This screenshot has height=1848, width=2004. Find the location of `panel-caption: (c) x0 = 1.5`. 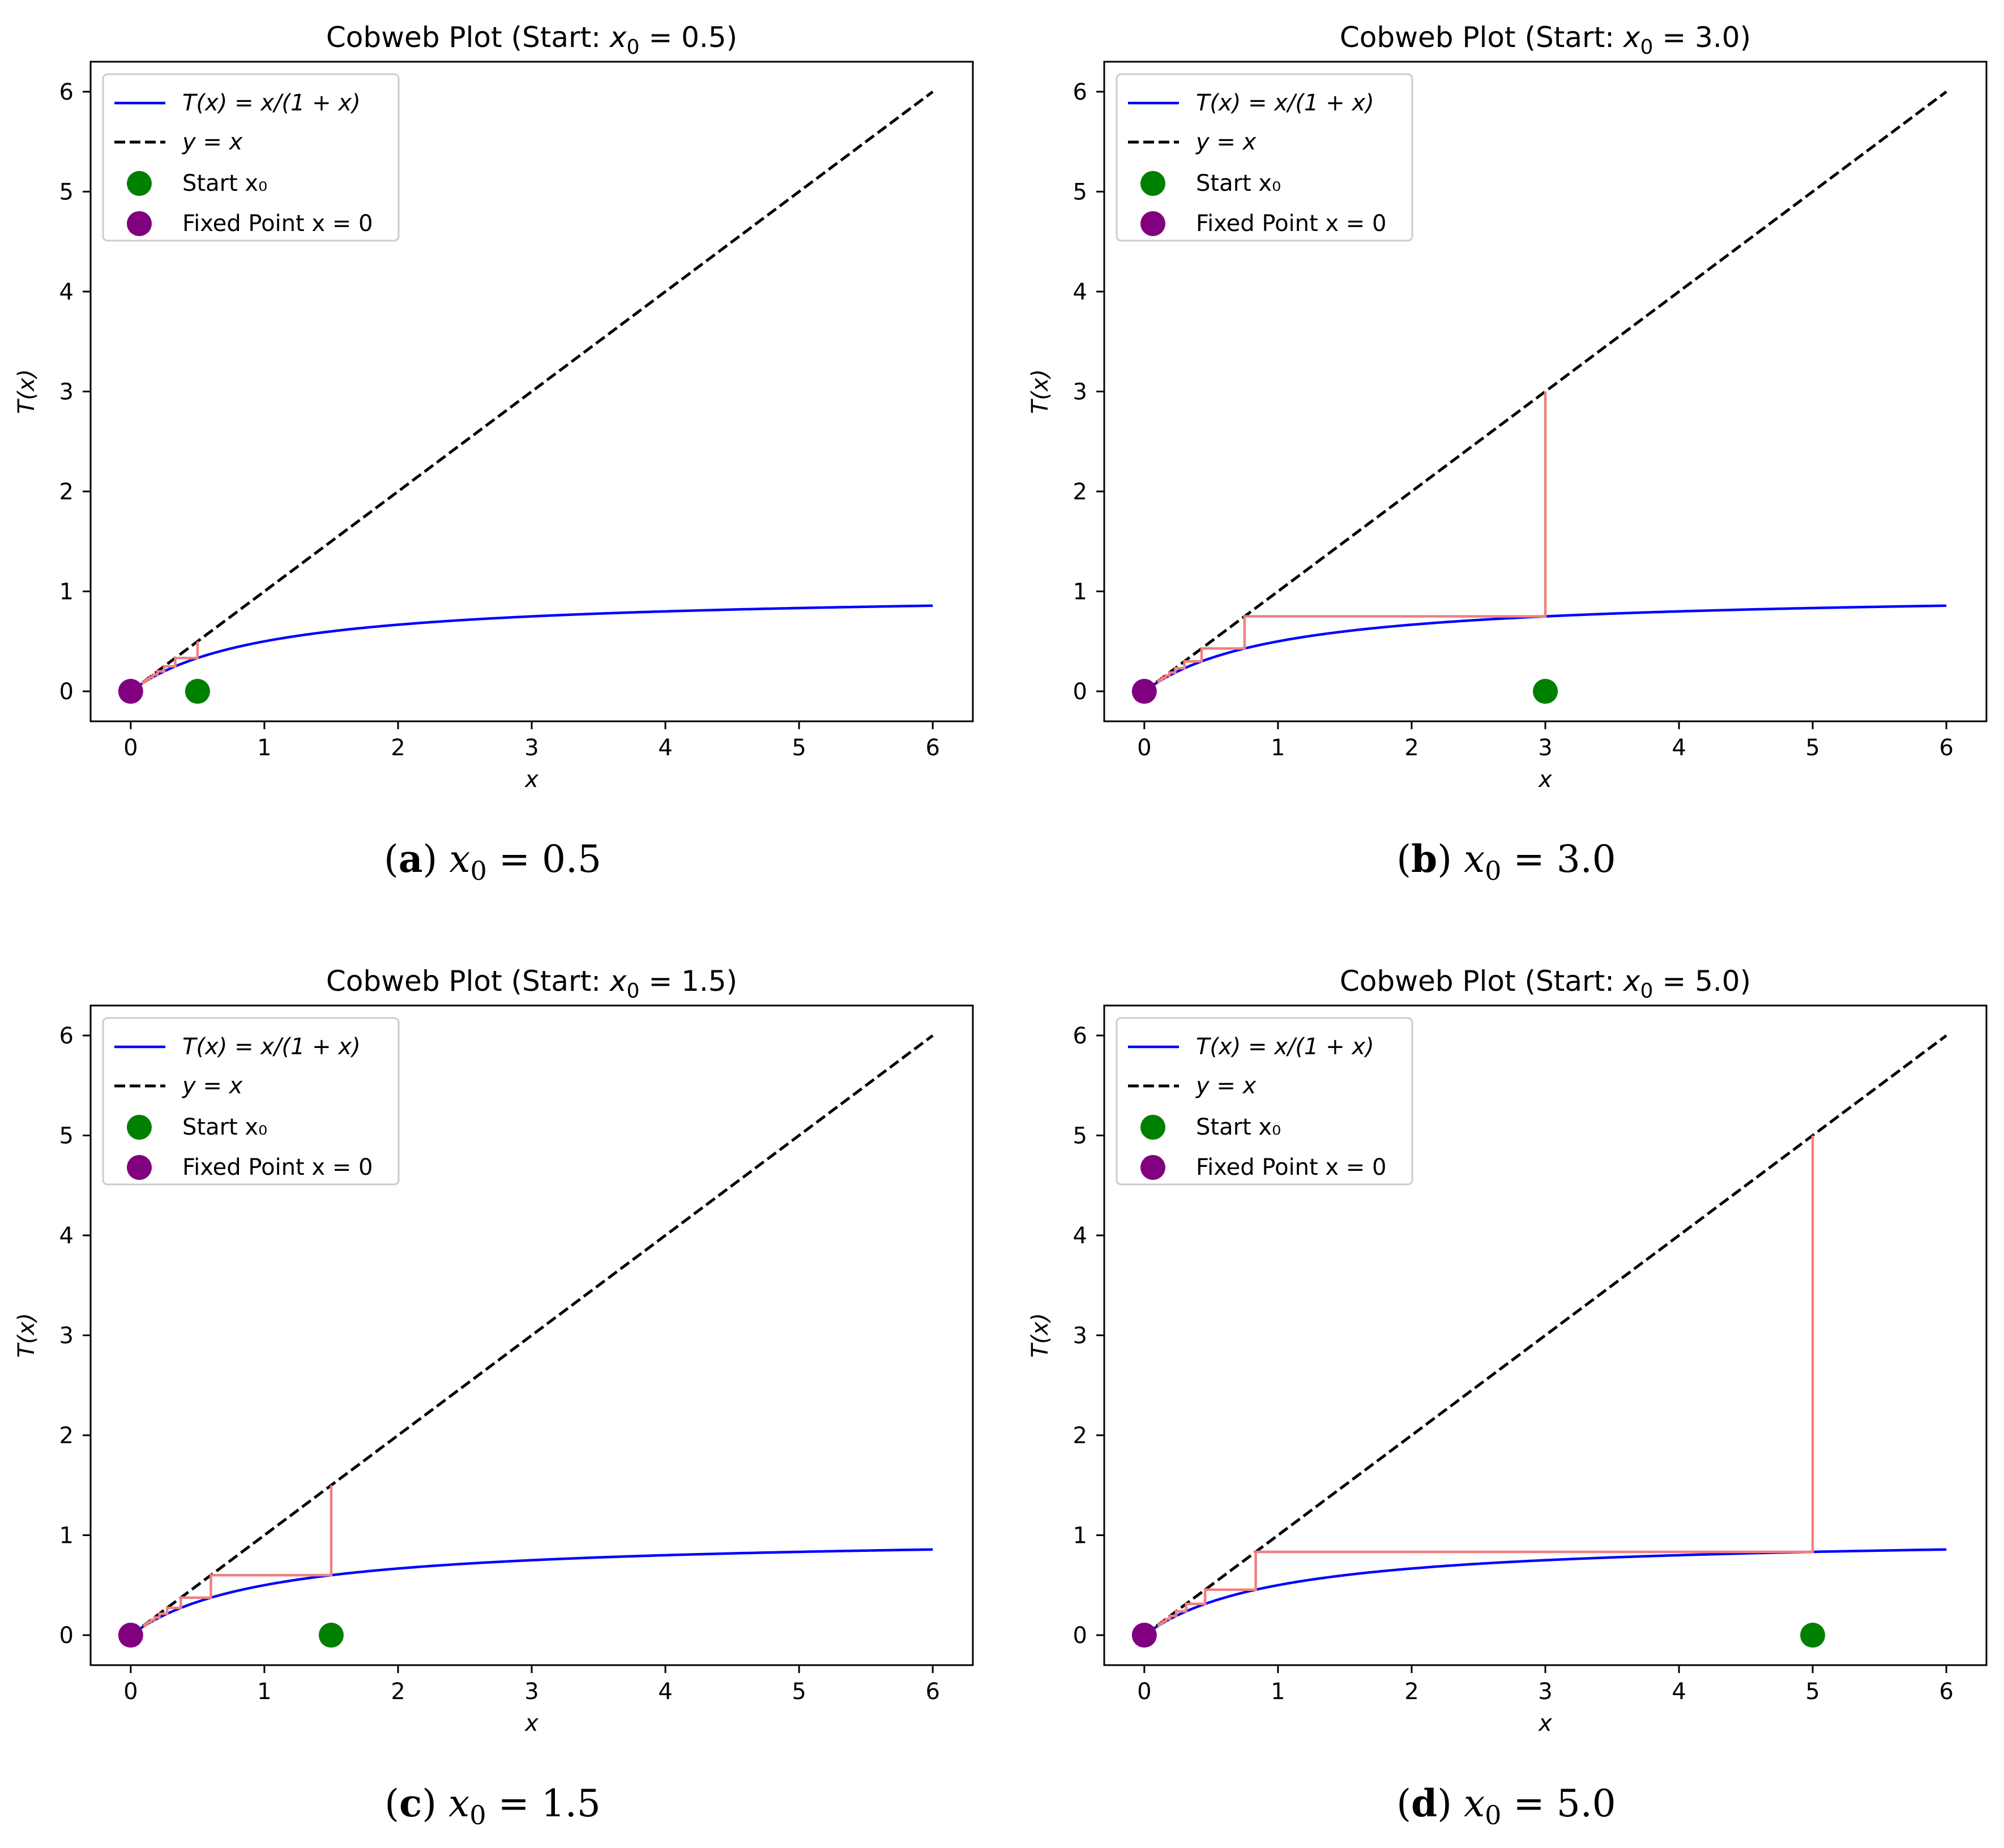

panel-caption: (c) x0 = 1.5 is located at coordinates (492, 1805).